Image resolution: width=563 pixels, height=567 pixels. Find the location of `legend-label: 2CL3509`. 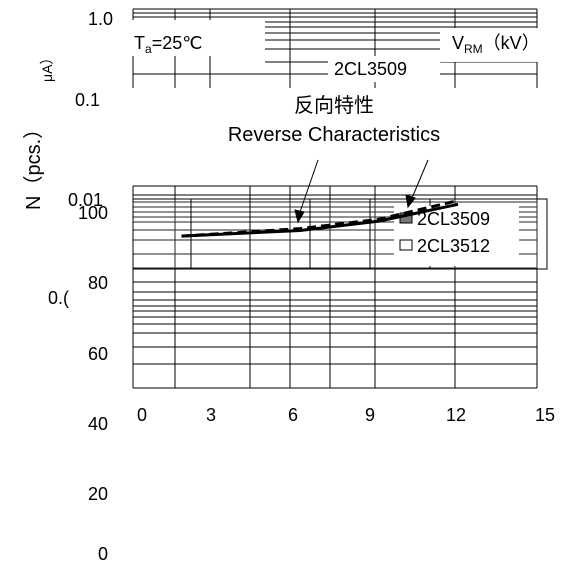

legend-label: 2CL3509 is located at coordinates (453, 219).